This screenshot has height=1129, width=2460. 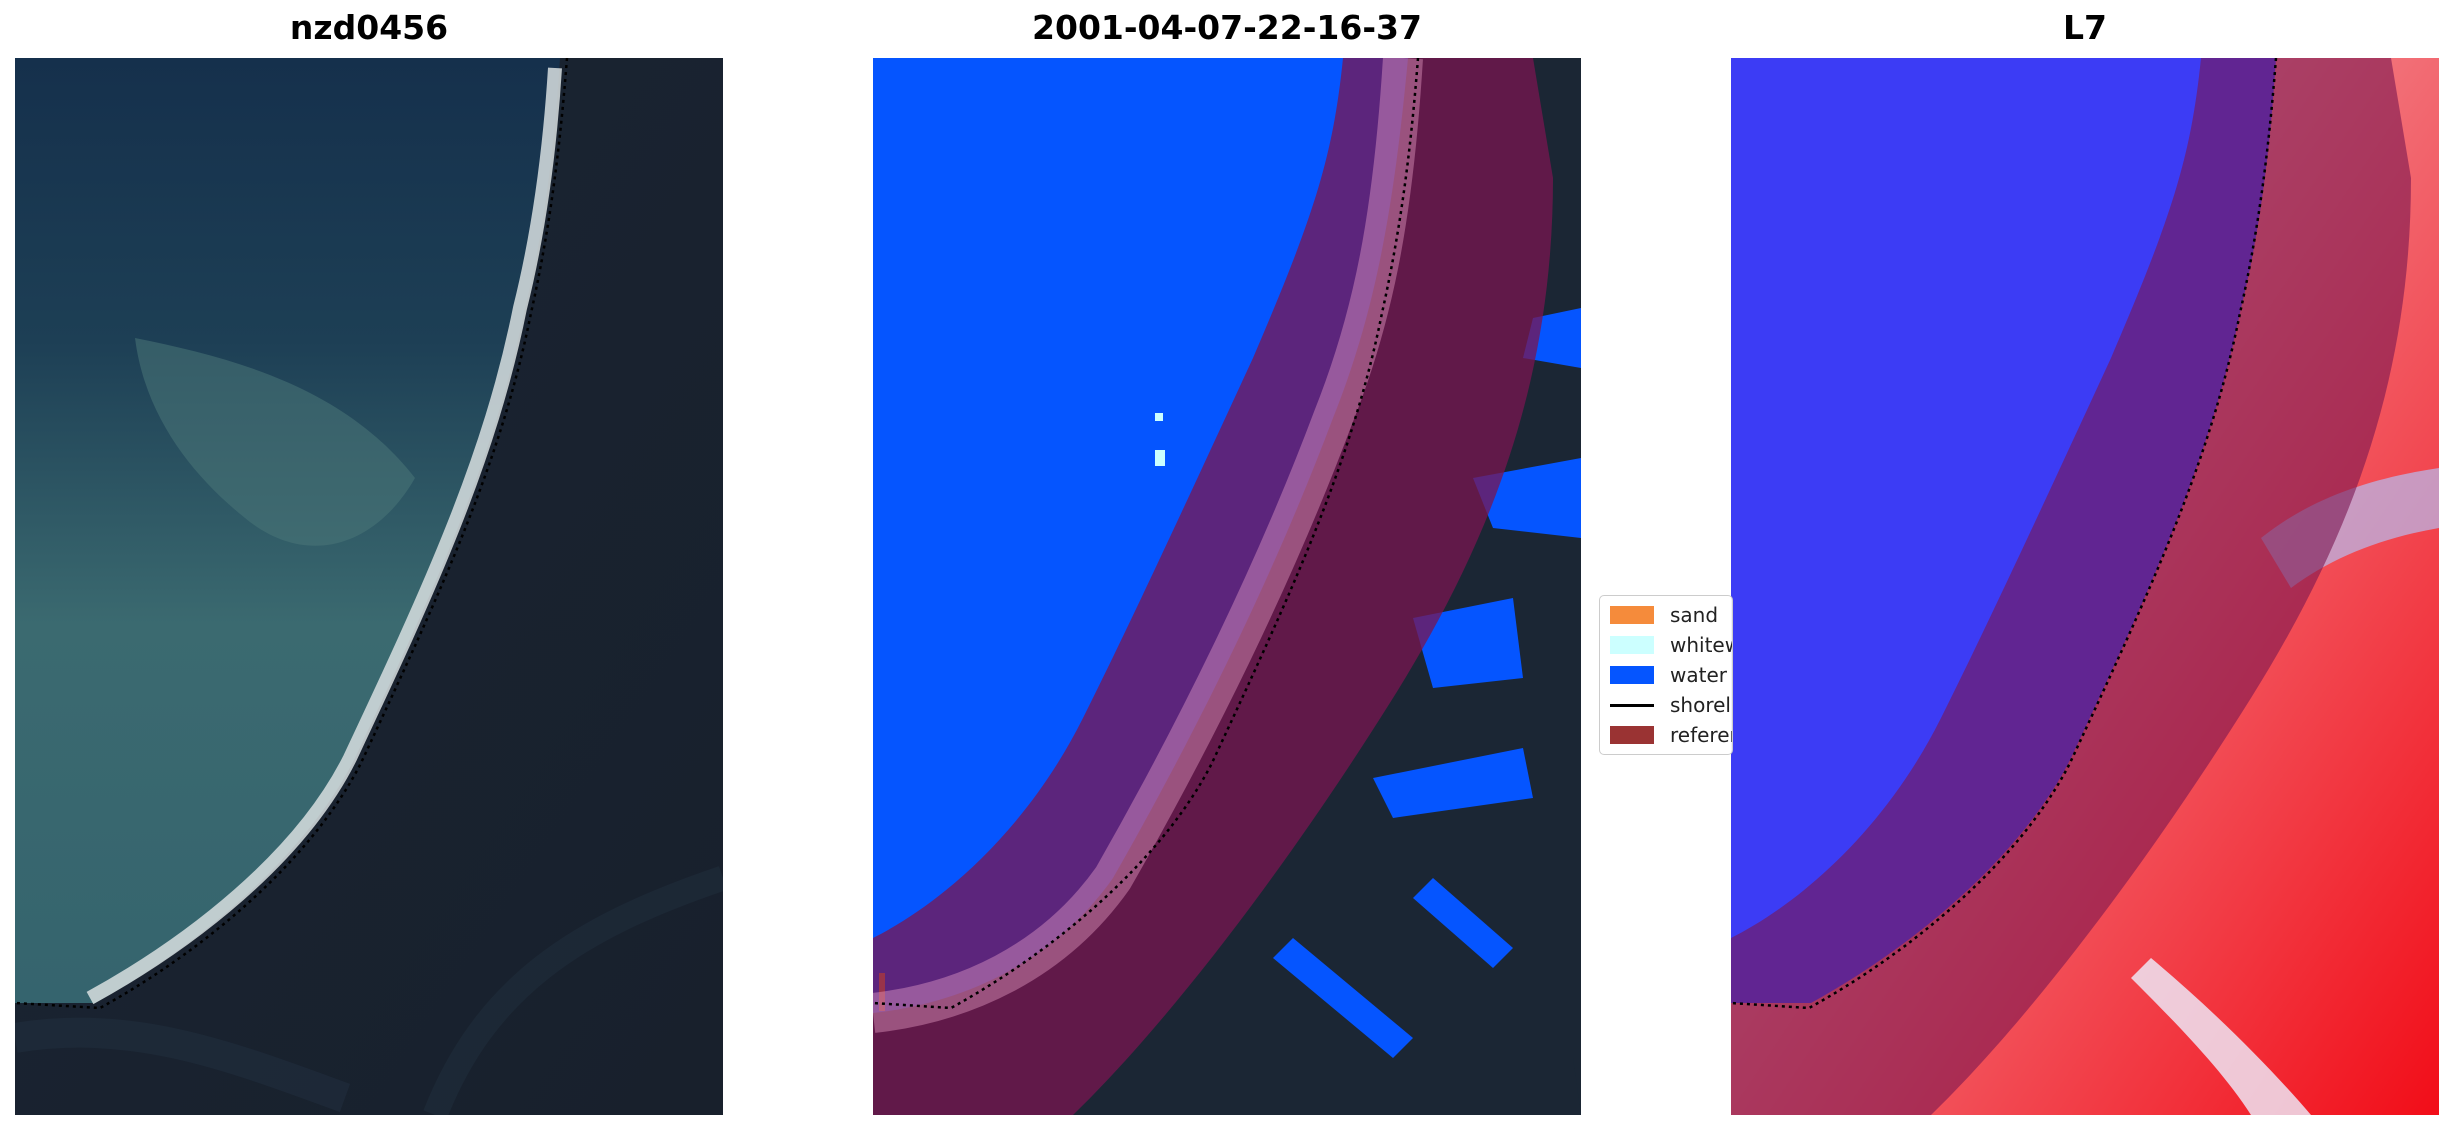 I want to click on sediment-plume, so click(x=275, y=442).